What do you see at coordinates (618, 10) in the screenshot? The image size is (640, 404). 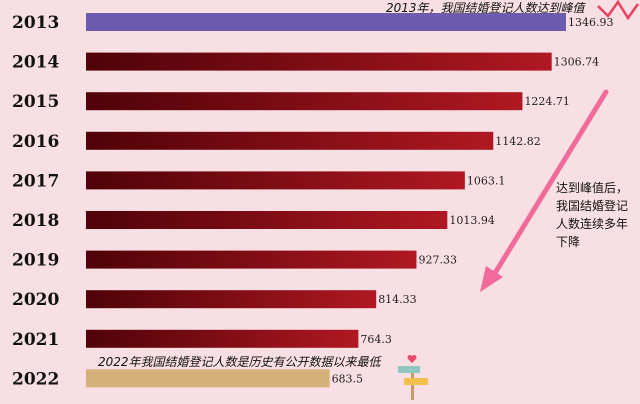 I see `zigzag-decoration` at bounding box center [618, 10].